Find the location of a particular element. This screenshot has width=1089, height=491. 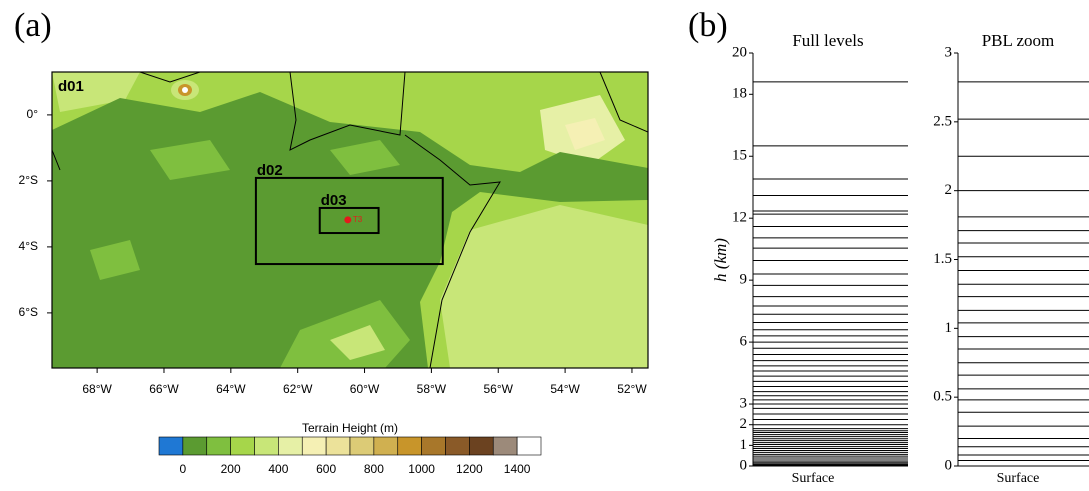

colorbar-tick-label: 1200 is located at coordinates (469, 469).